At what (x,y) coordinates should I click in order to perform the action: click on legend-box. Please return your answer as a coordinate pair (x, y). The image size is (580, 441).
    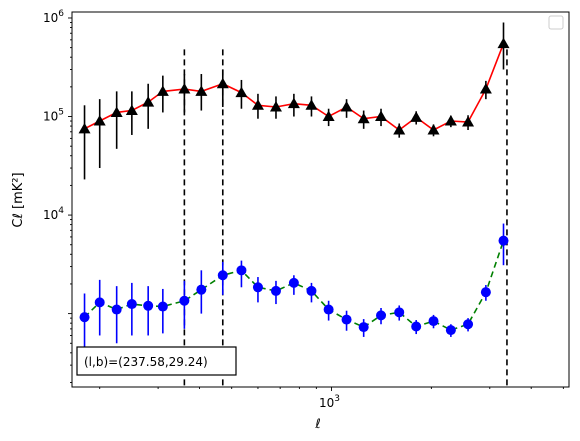
    Looking at the image, I should click on (556, 22).